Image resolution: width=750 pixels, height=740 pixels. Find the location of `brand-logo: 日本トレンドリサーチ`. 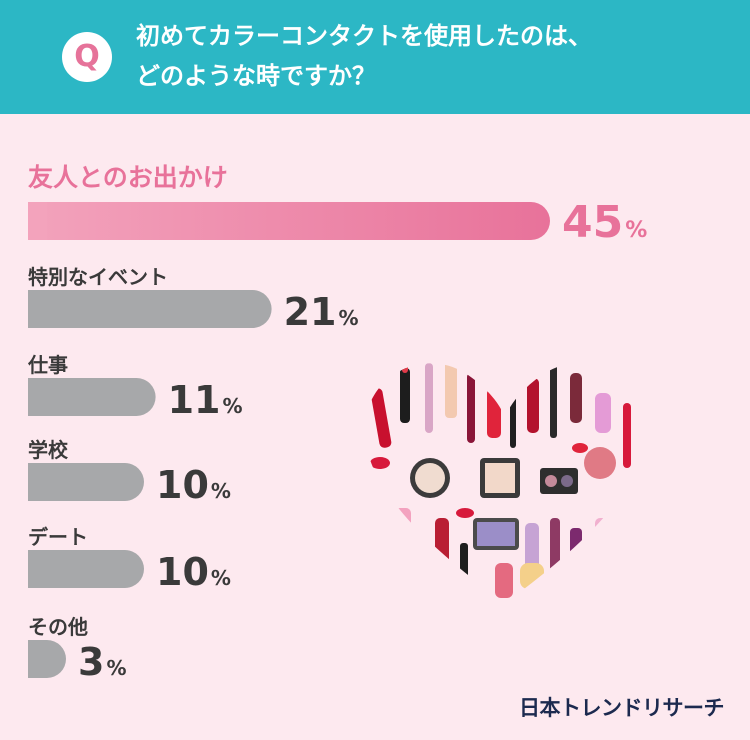

brand-logo: 日本トレンドリサーチ is located at coordinates (622, 708).